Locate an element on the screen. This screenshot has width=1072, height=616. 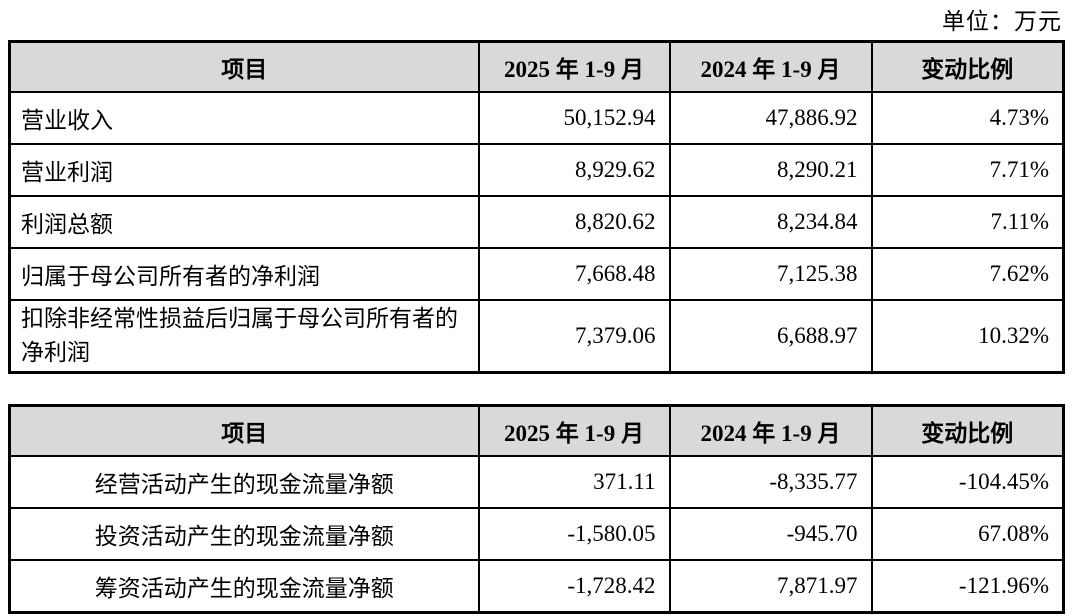
value-cell-2025: 8,820.62 is located at coordinates (574, 222).